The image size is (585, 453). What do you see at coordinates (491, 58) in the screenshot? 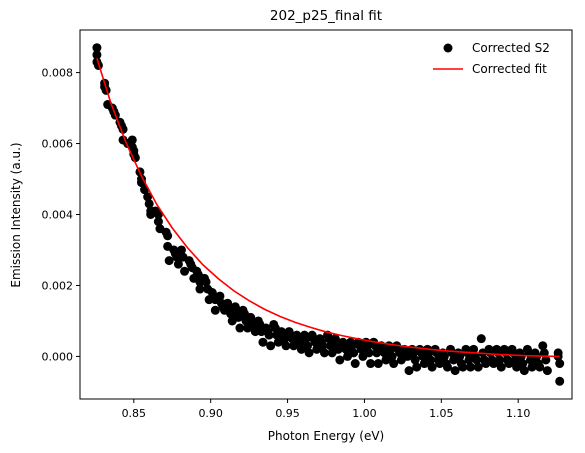
I see `legend: Corrected S2 Corrected fit` at bounding box center [491, 58].